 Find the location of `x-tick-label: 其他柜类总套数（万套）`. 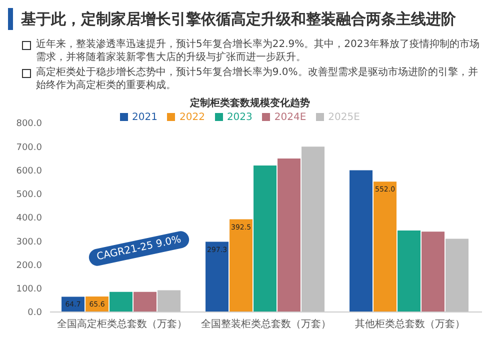

x-tick-label: 其他柜类总套数（万套） is located at coordinates (410, 324).